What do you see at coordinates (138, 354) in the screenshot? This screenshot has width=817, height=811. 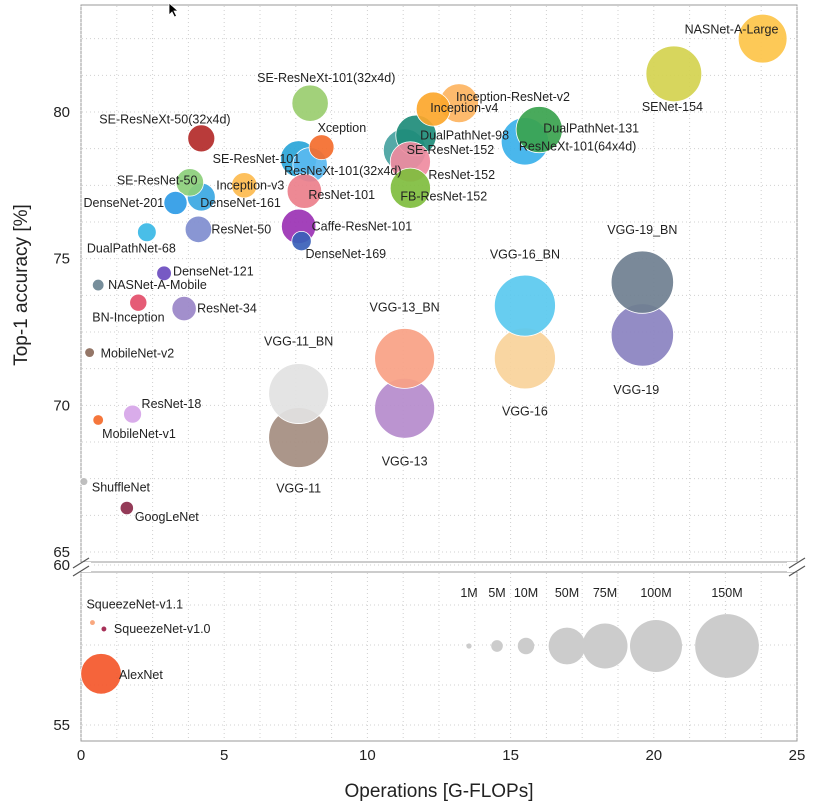 I see `label-mobilenet-v2: MobileNet-v2` at bounding box center [138, 354].